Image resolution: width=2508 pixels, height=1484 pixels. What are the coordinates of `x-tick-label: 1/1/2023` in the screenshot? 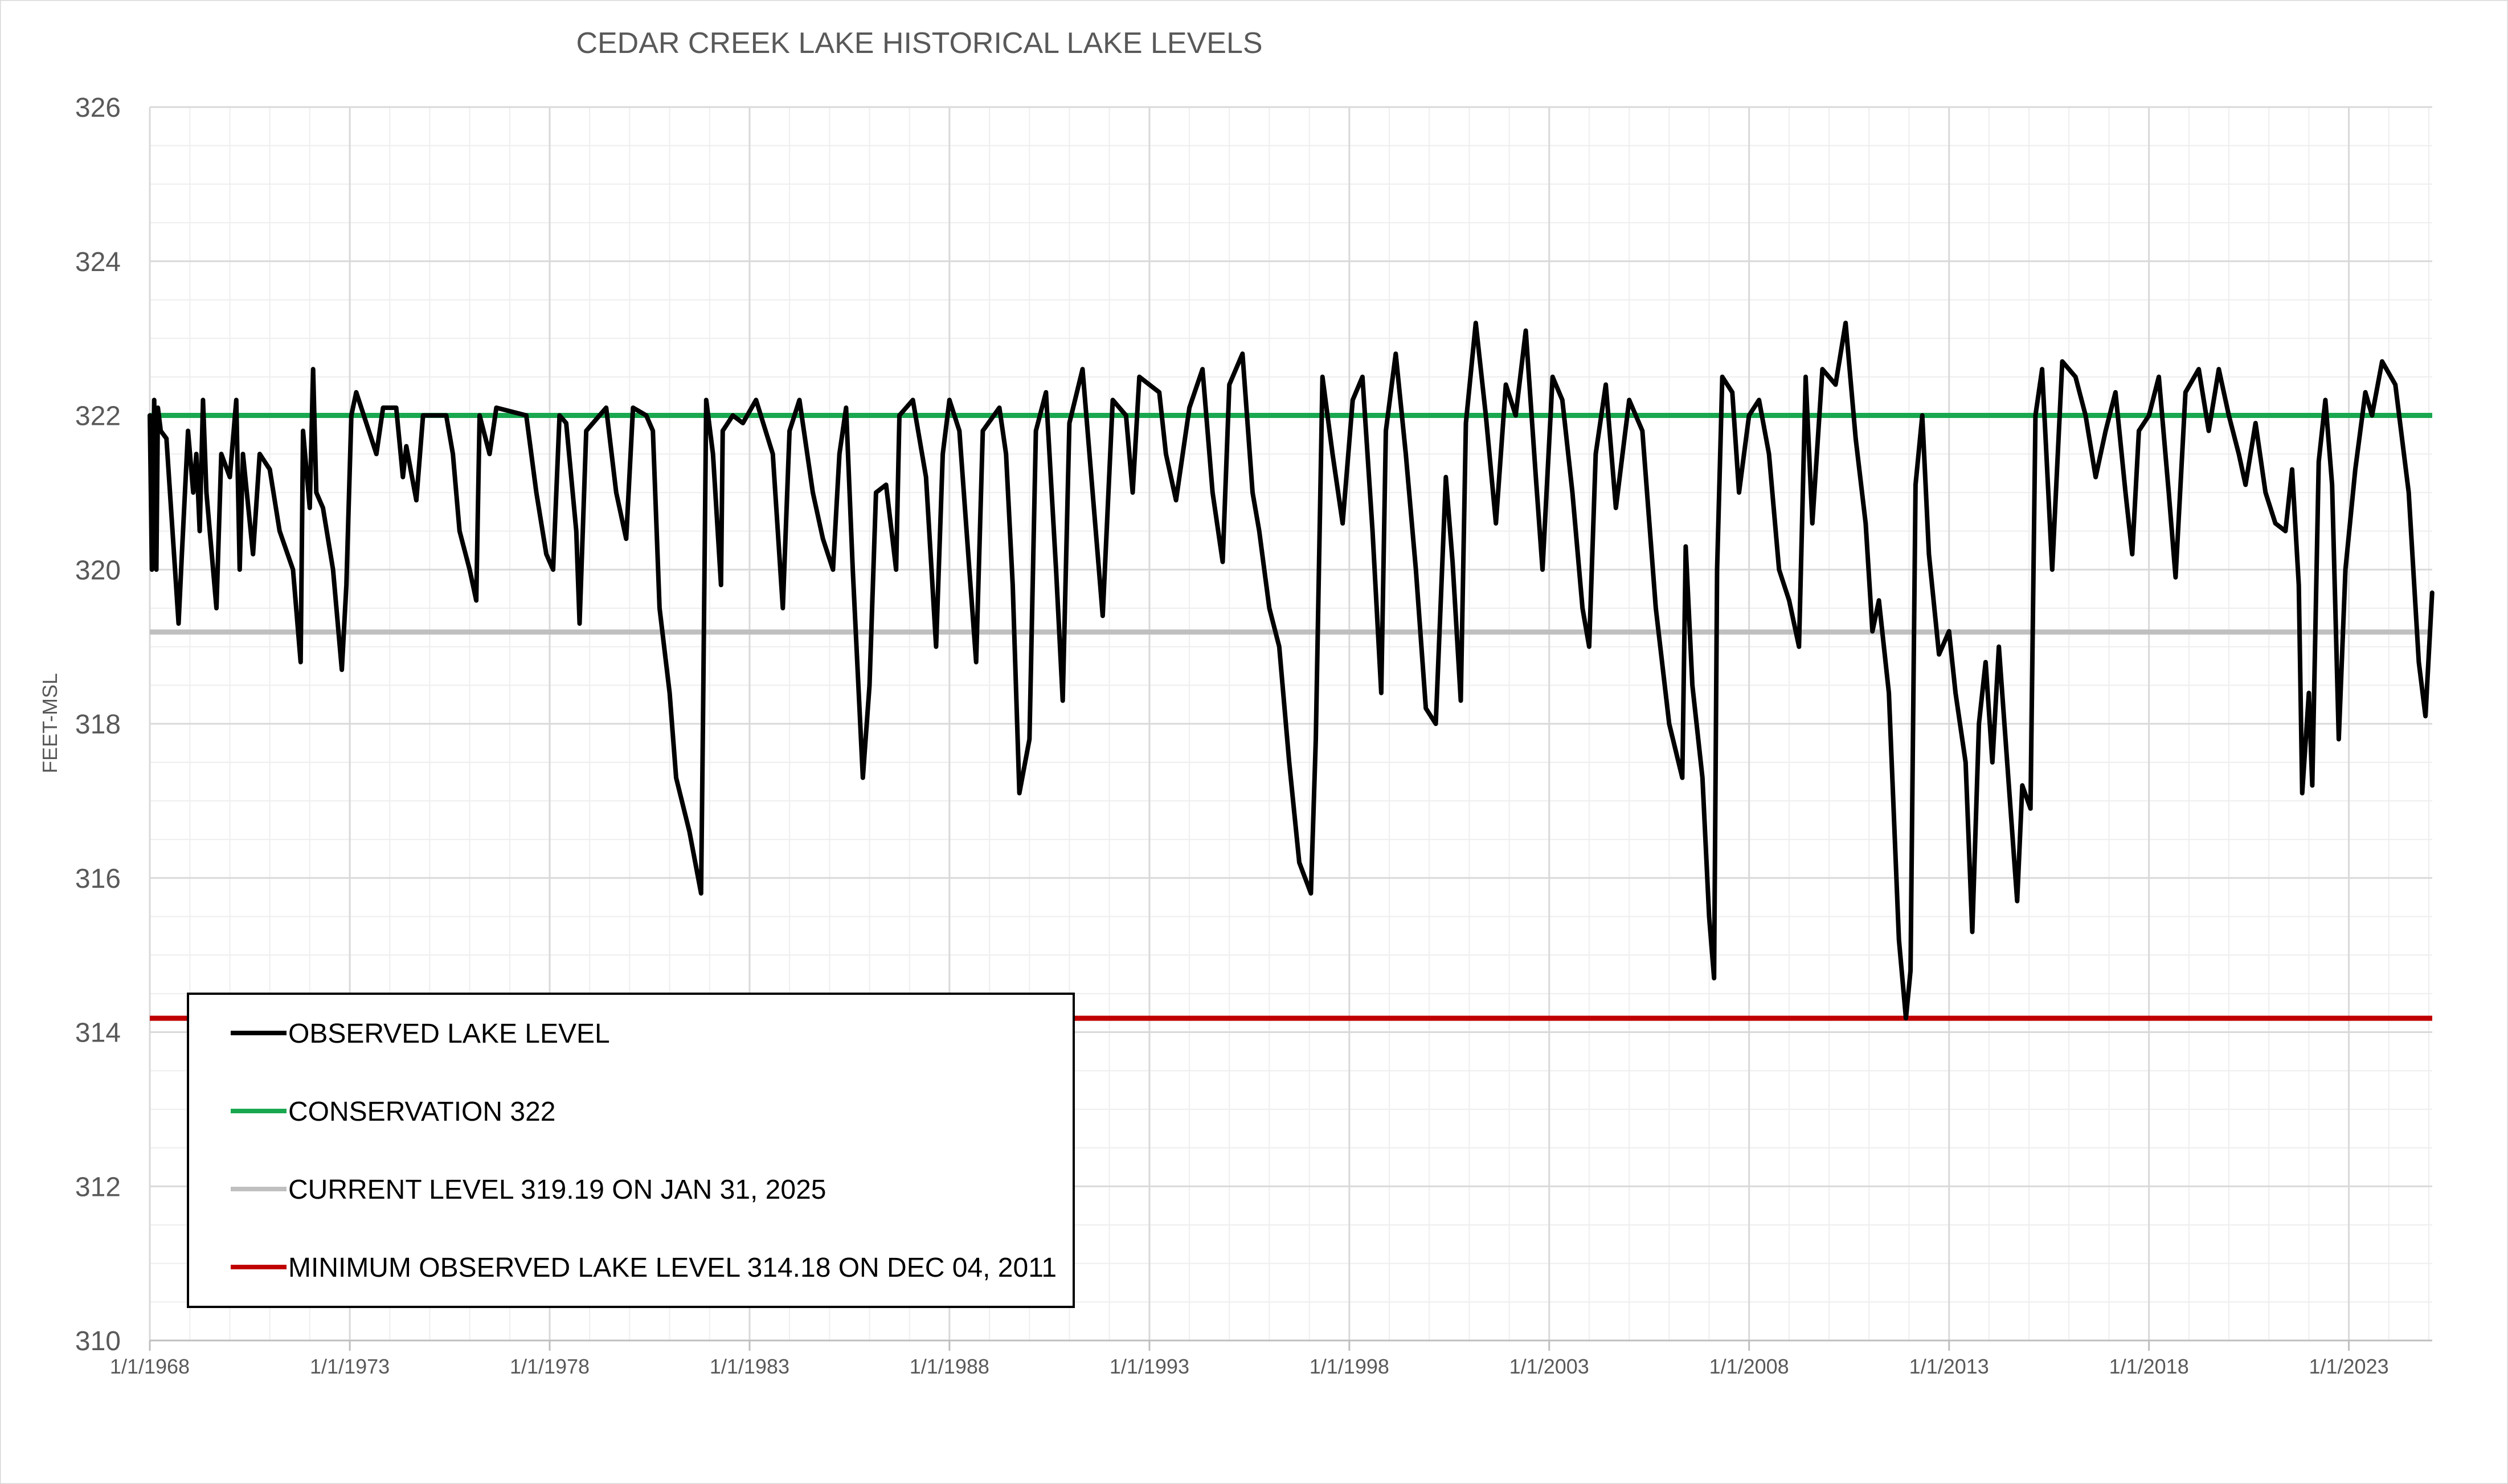 It's located at (2349, 1366).